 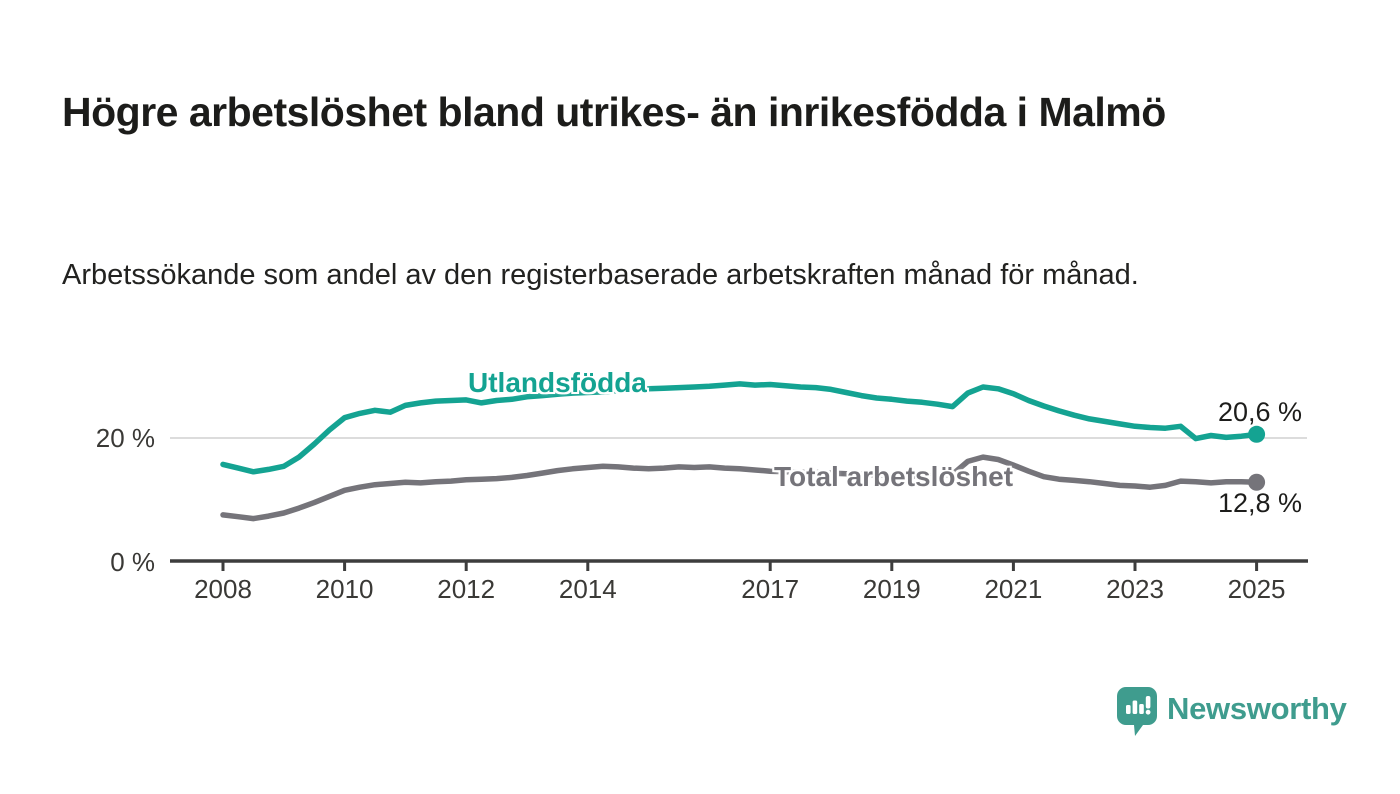 What do you see at coordinates (1135, 589) in the screenshot?
I see `x-tick-label-2023: 2023` at bounding box center [1135, 589].